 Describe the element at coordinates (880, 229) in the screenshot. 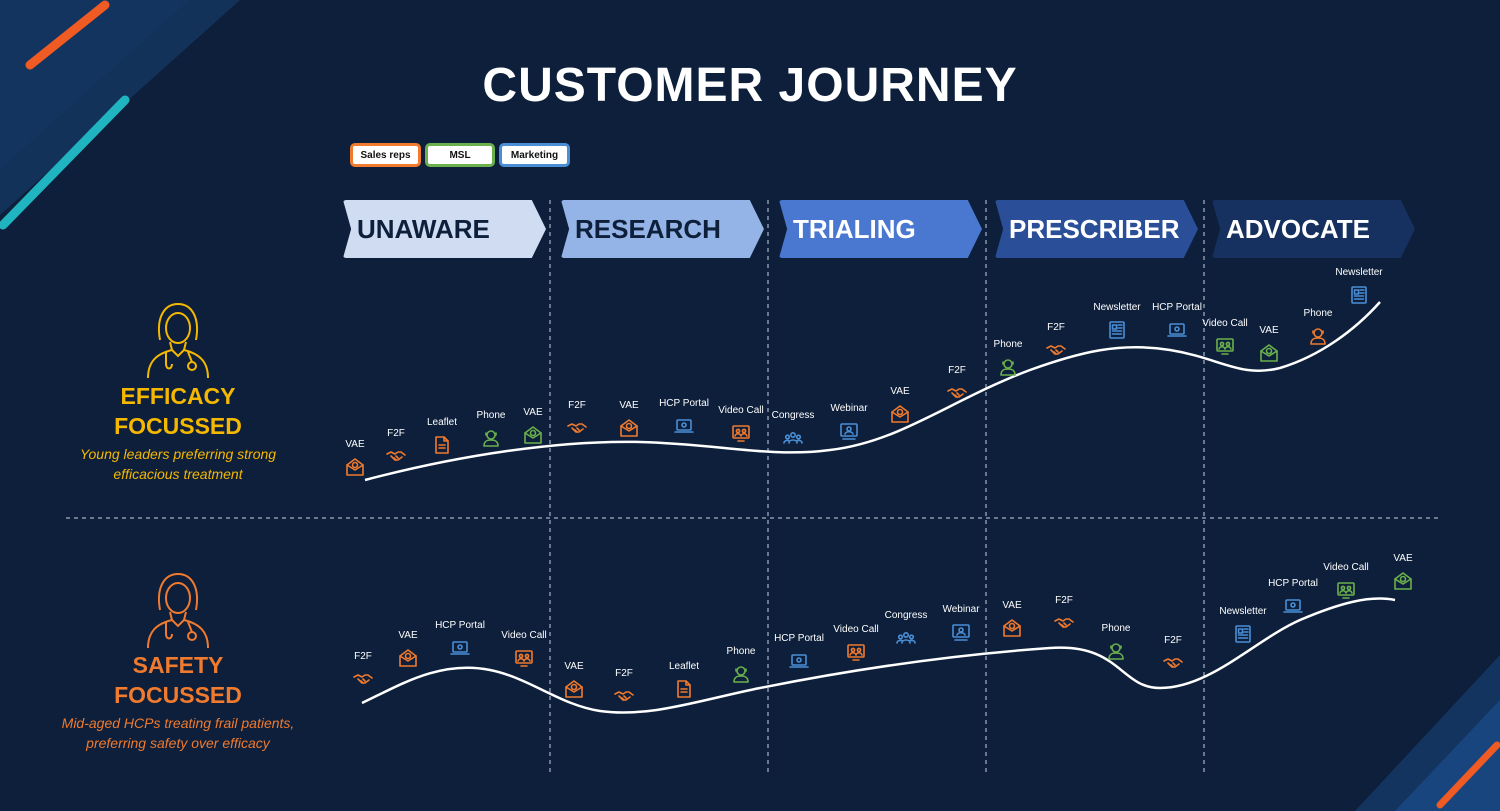

I see `stage-trialing: TRIALING` at that location.